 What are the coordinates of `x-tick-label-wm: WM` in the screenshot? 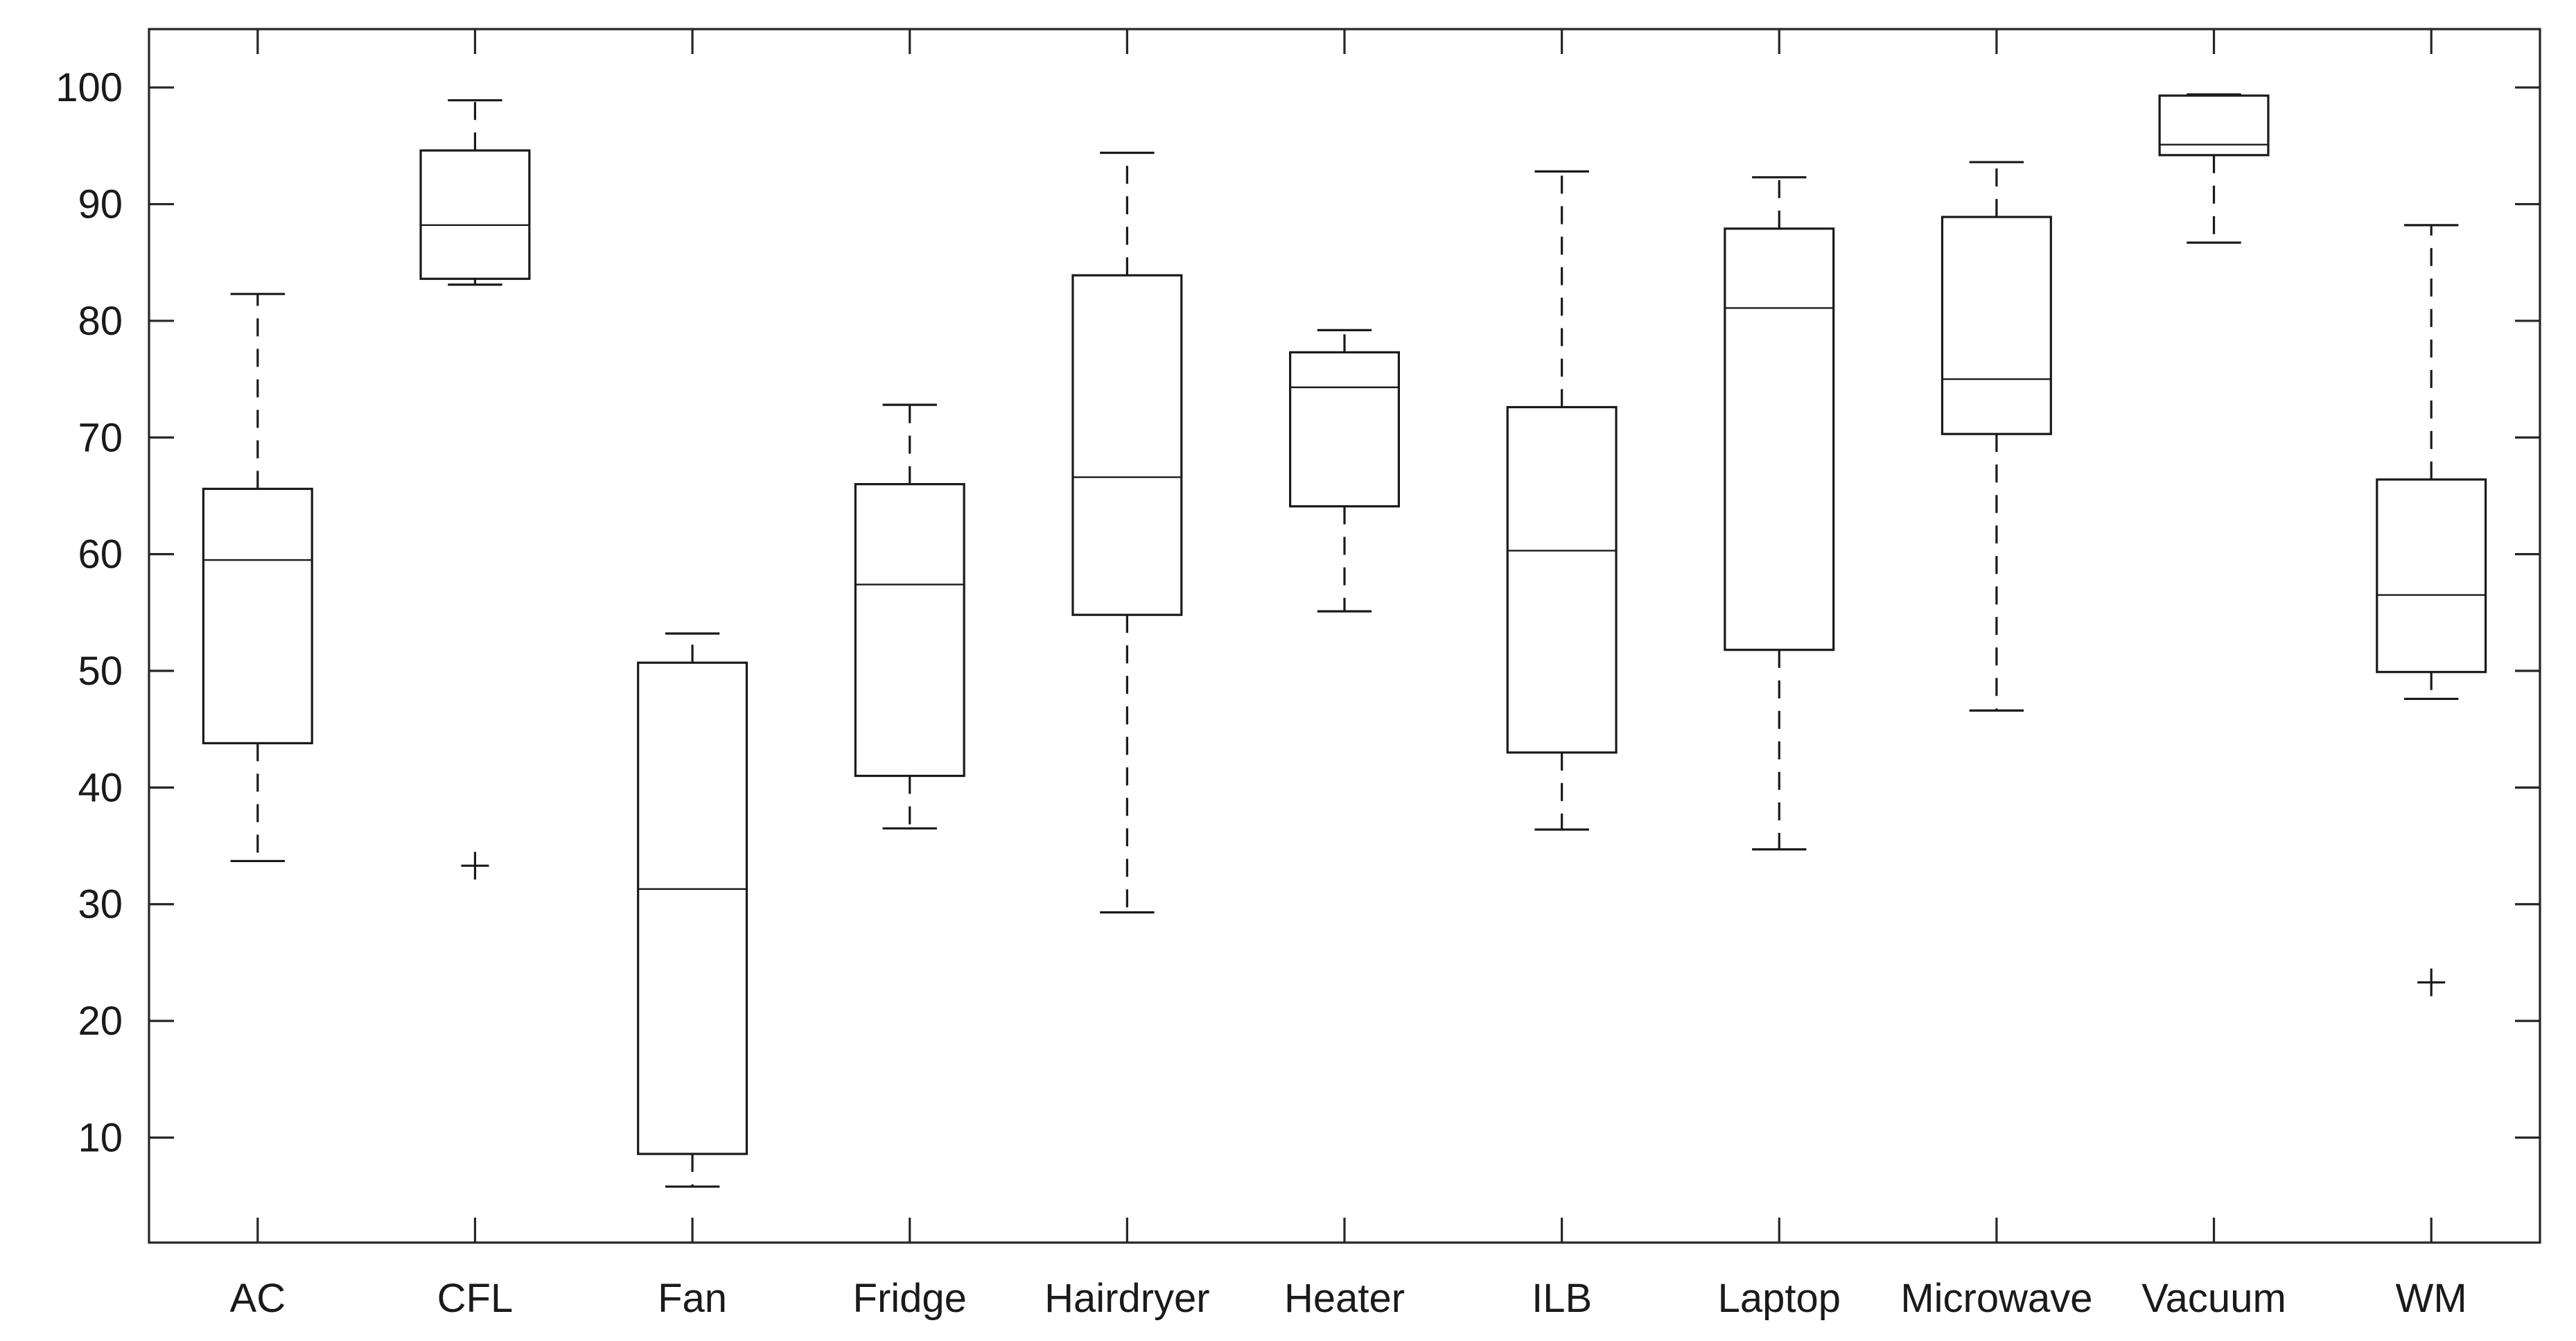 It's located at (2431, 1298).